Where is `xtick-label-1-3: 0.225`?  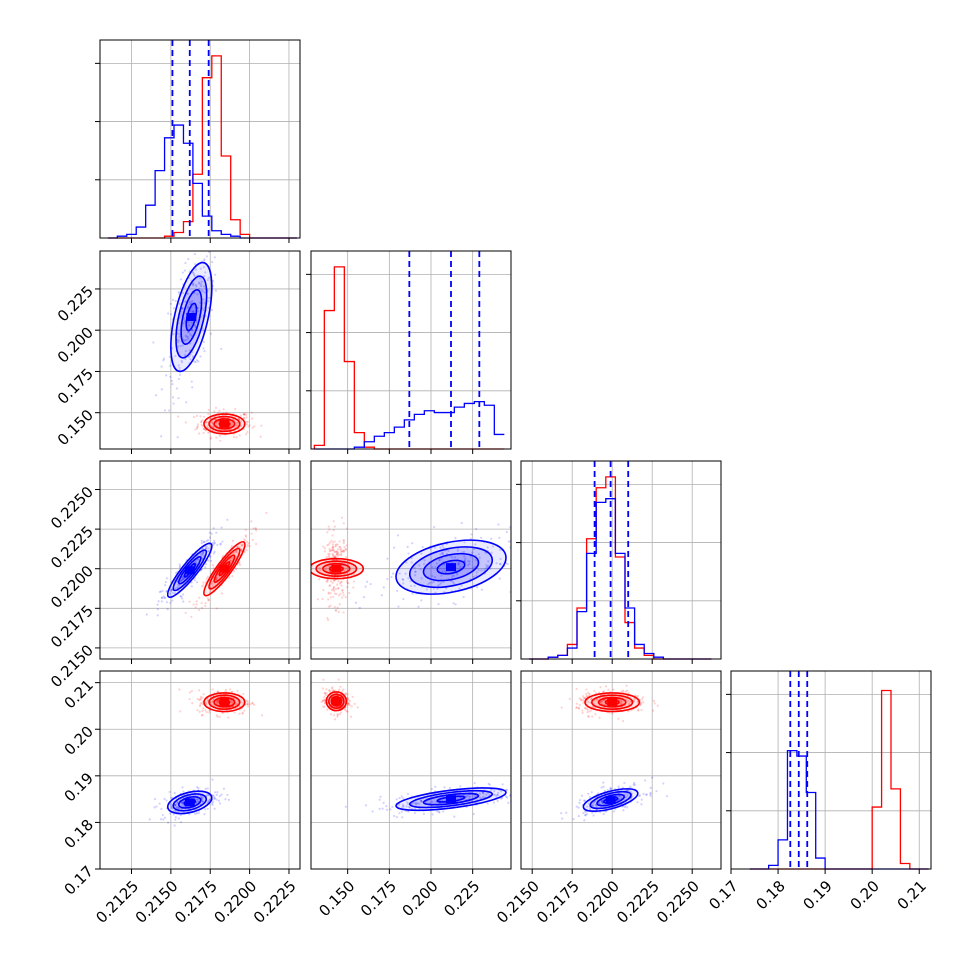
xtick-label-1-3: 0.225 is located at coordinates (461, 898).